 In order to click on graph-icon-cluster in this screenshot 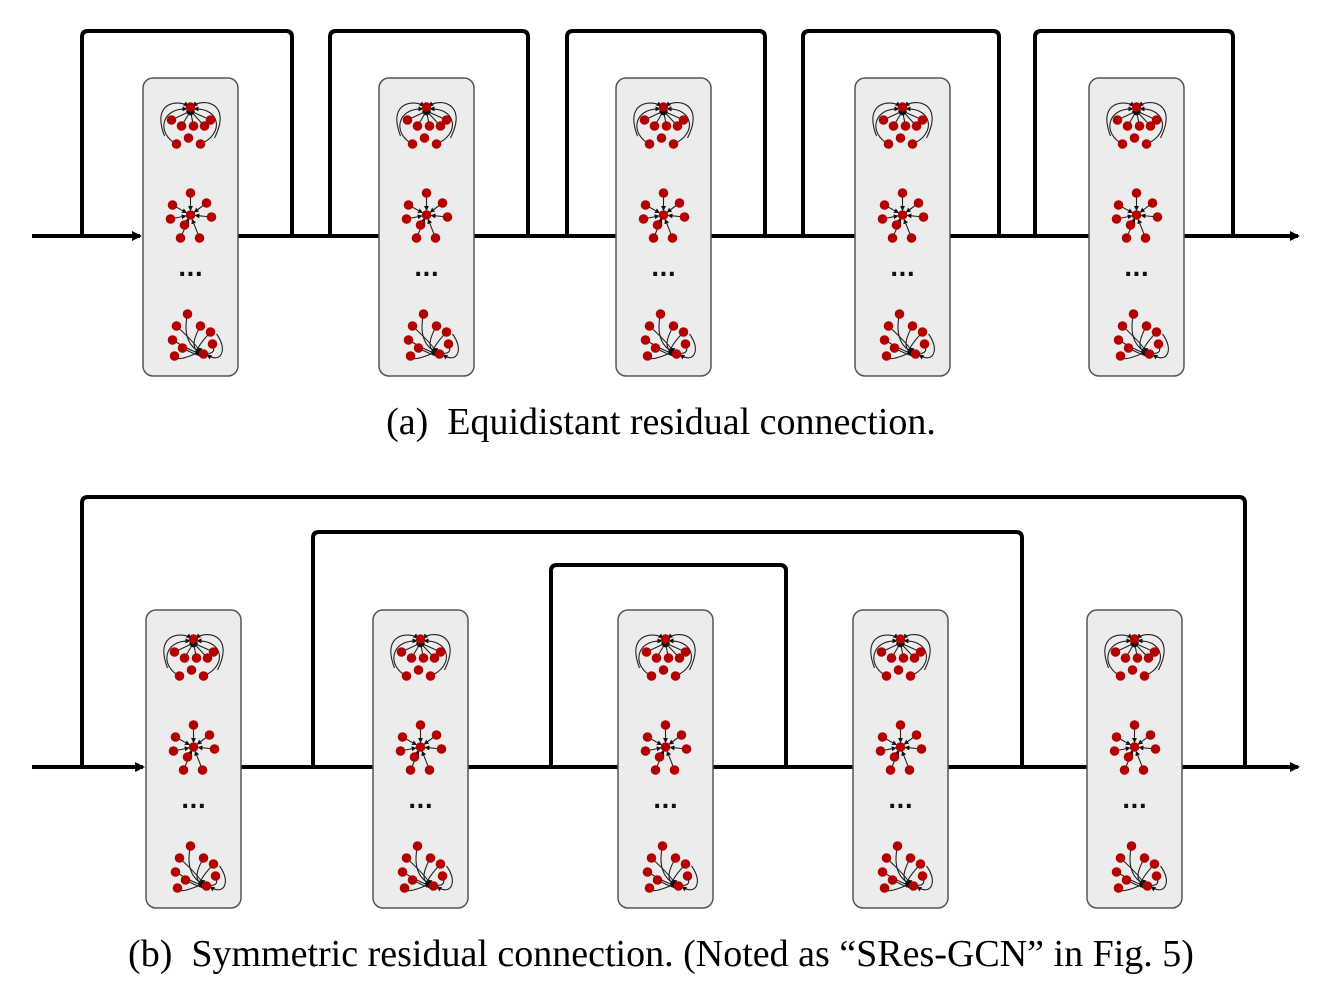, I will do `click(193, 657)`.